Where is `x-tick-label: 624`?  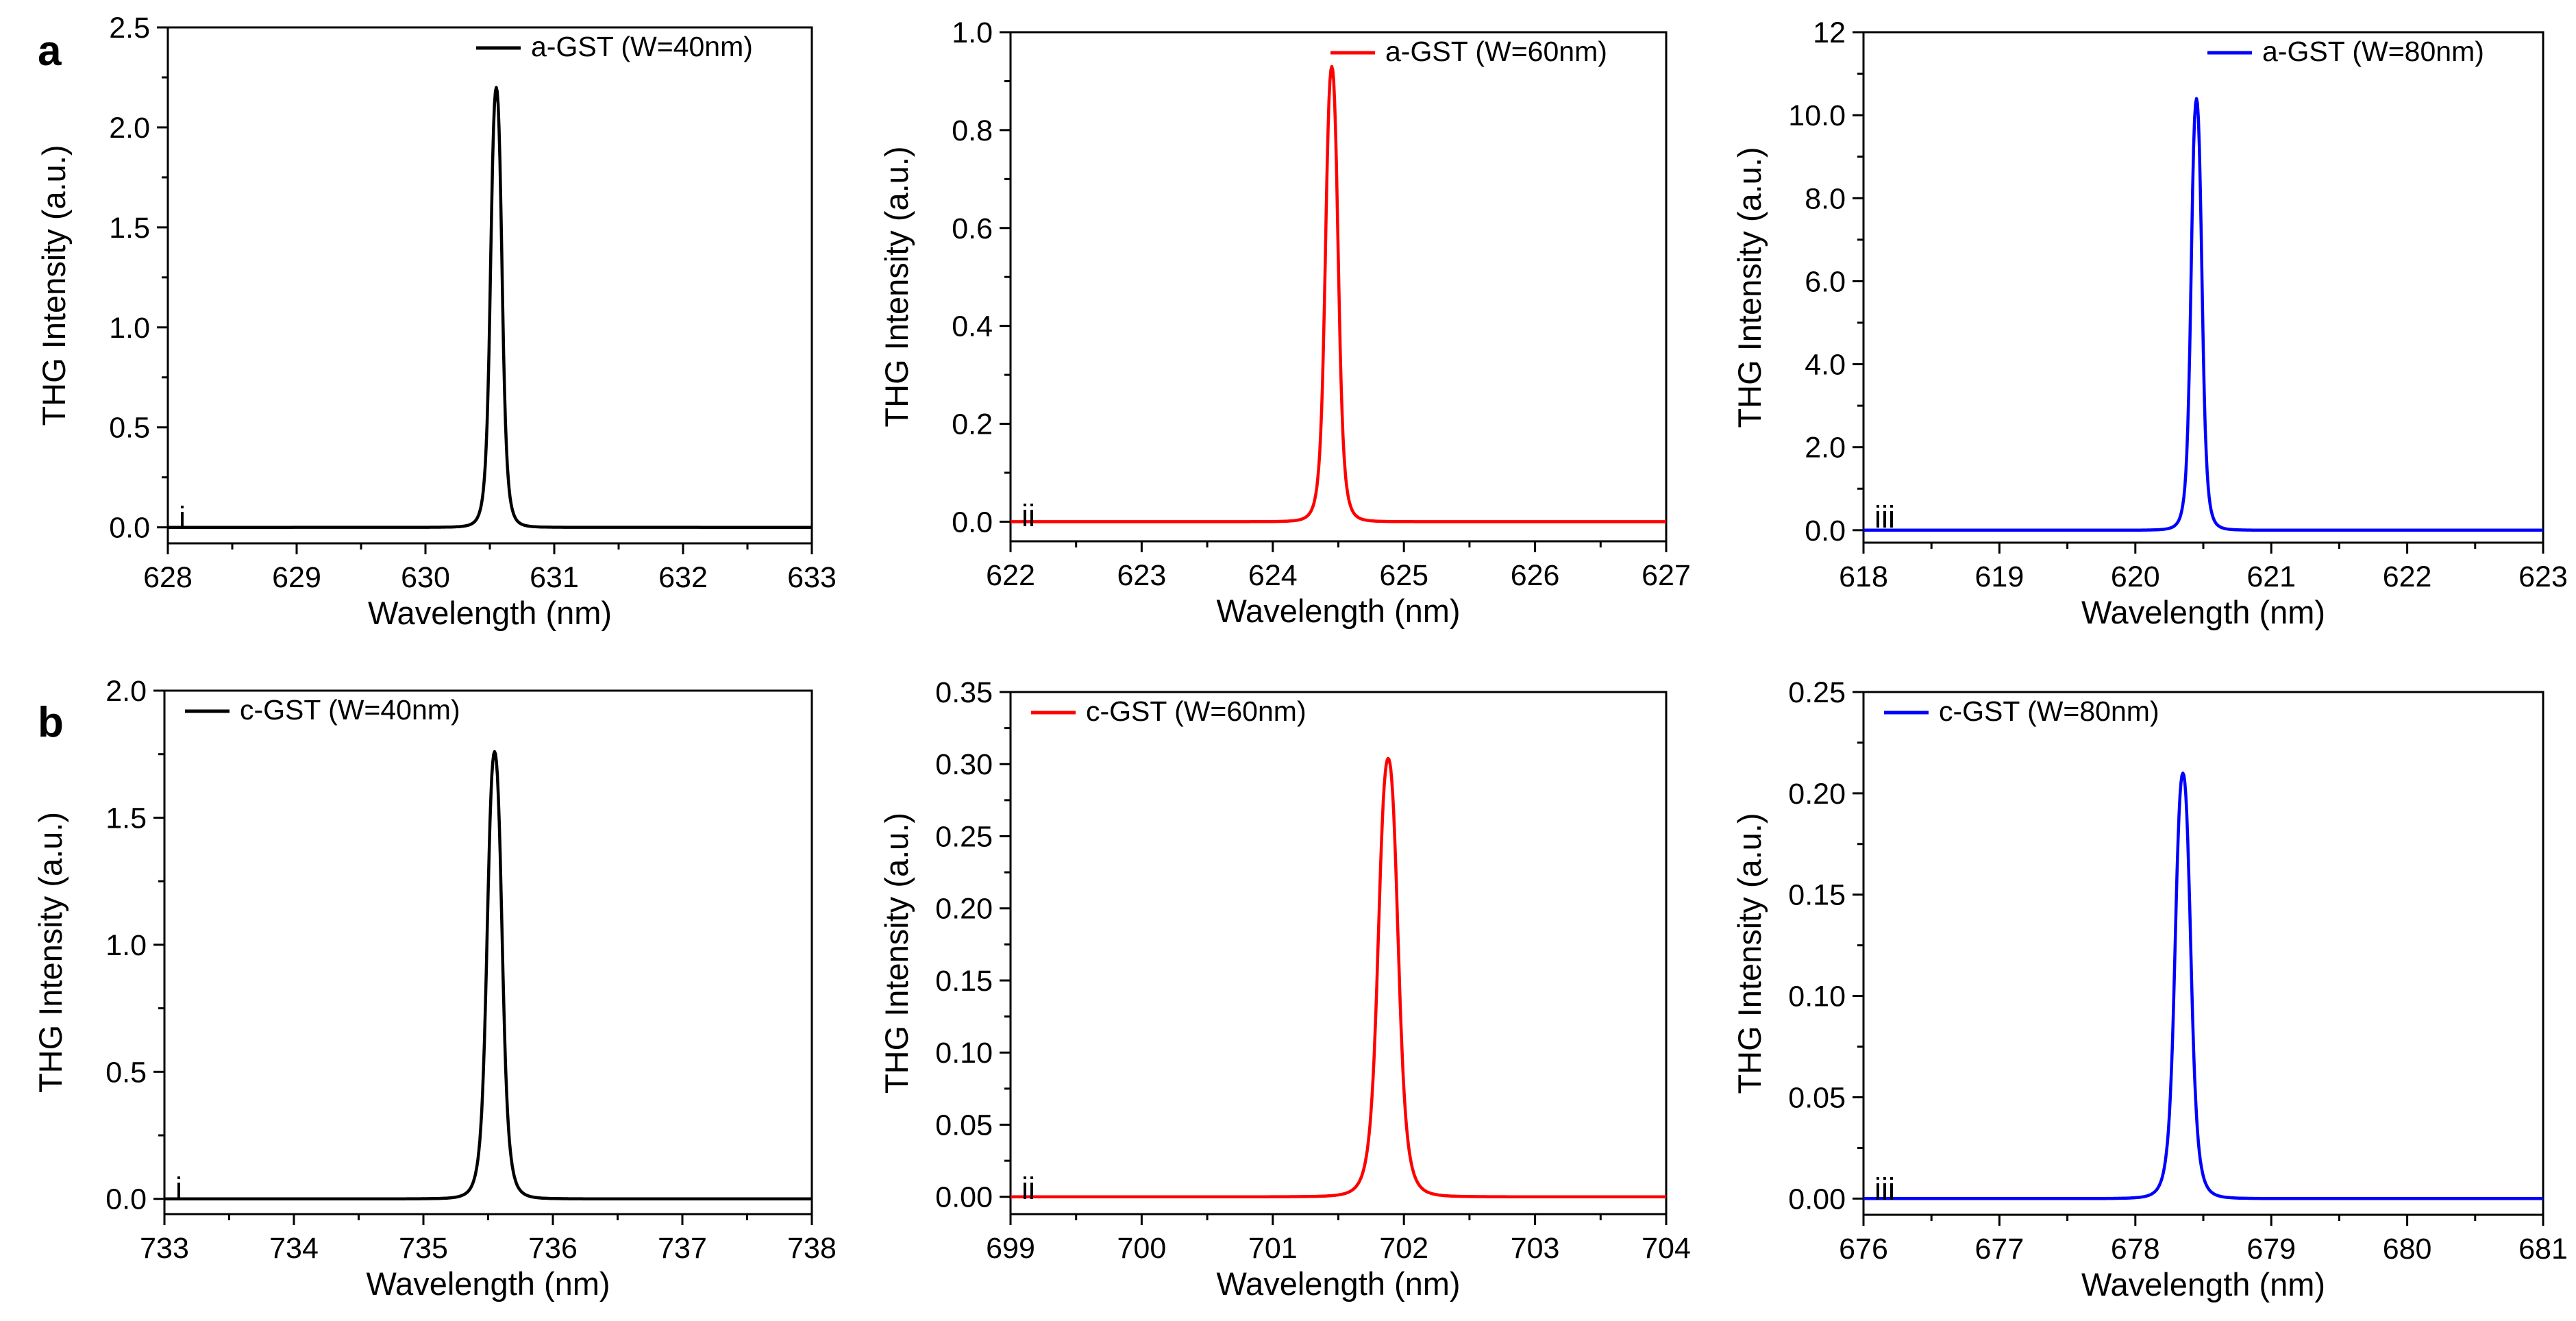
x-tick-label: 624 is located at coordinates (1273, 576).